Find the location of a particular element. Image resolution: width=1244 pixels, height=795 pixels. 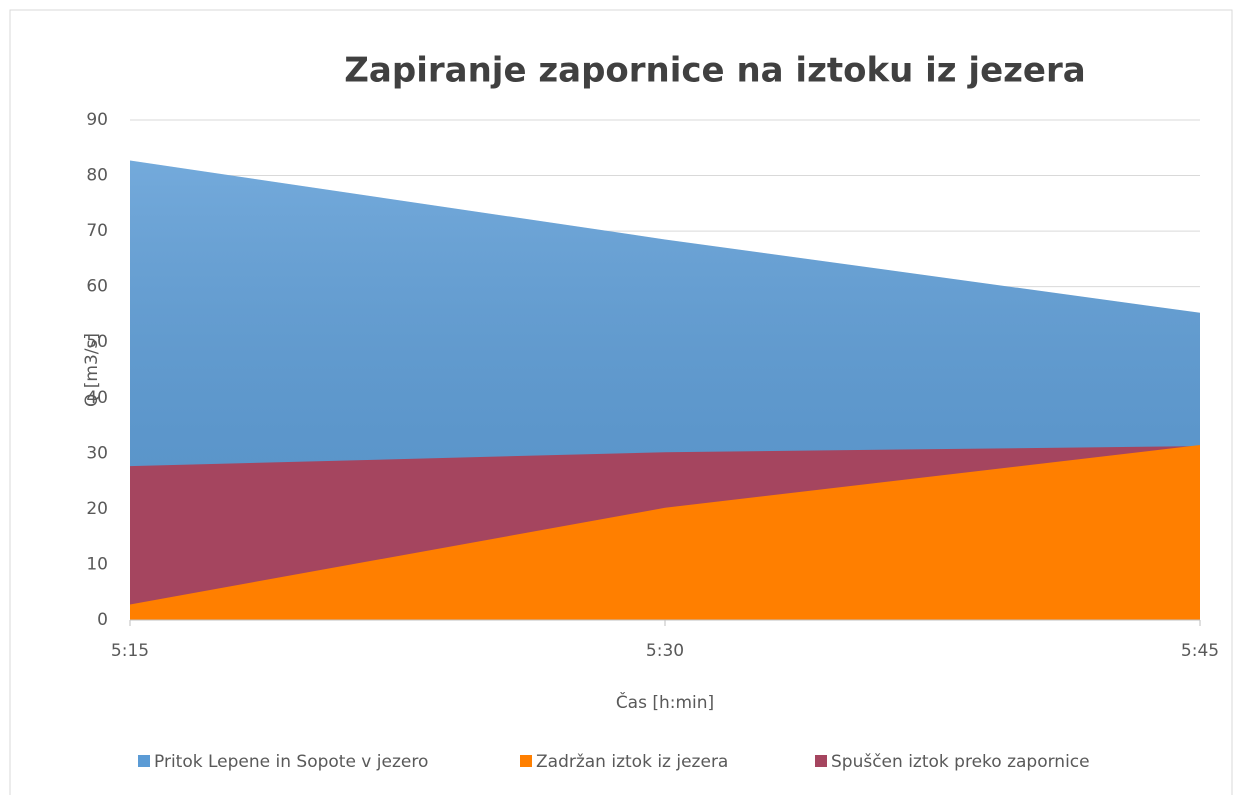

y-tick-label: 90 is located at coordinates (97, 120).